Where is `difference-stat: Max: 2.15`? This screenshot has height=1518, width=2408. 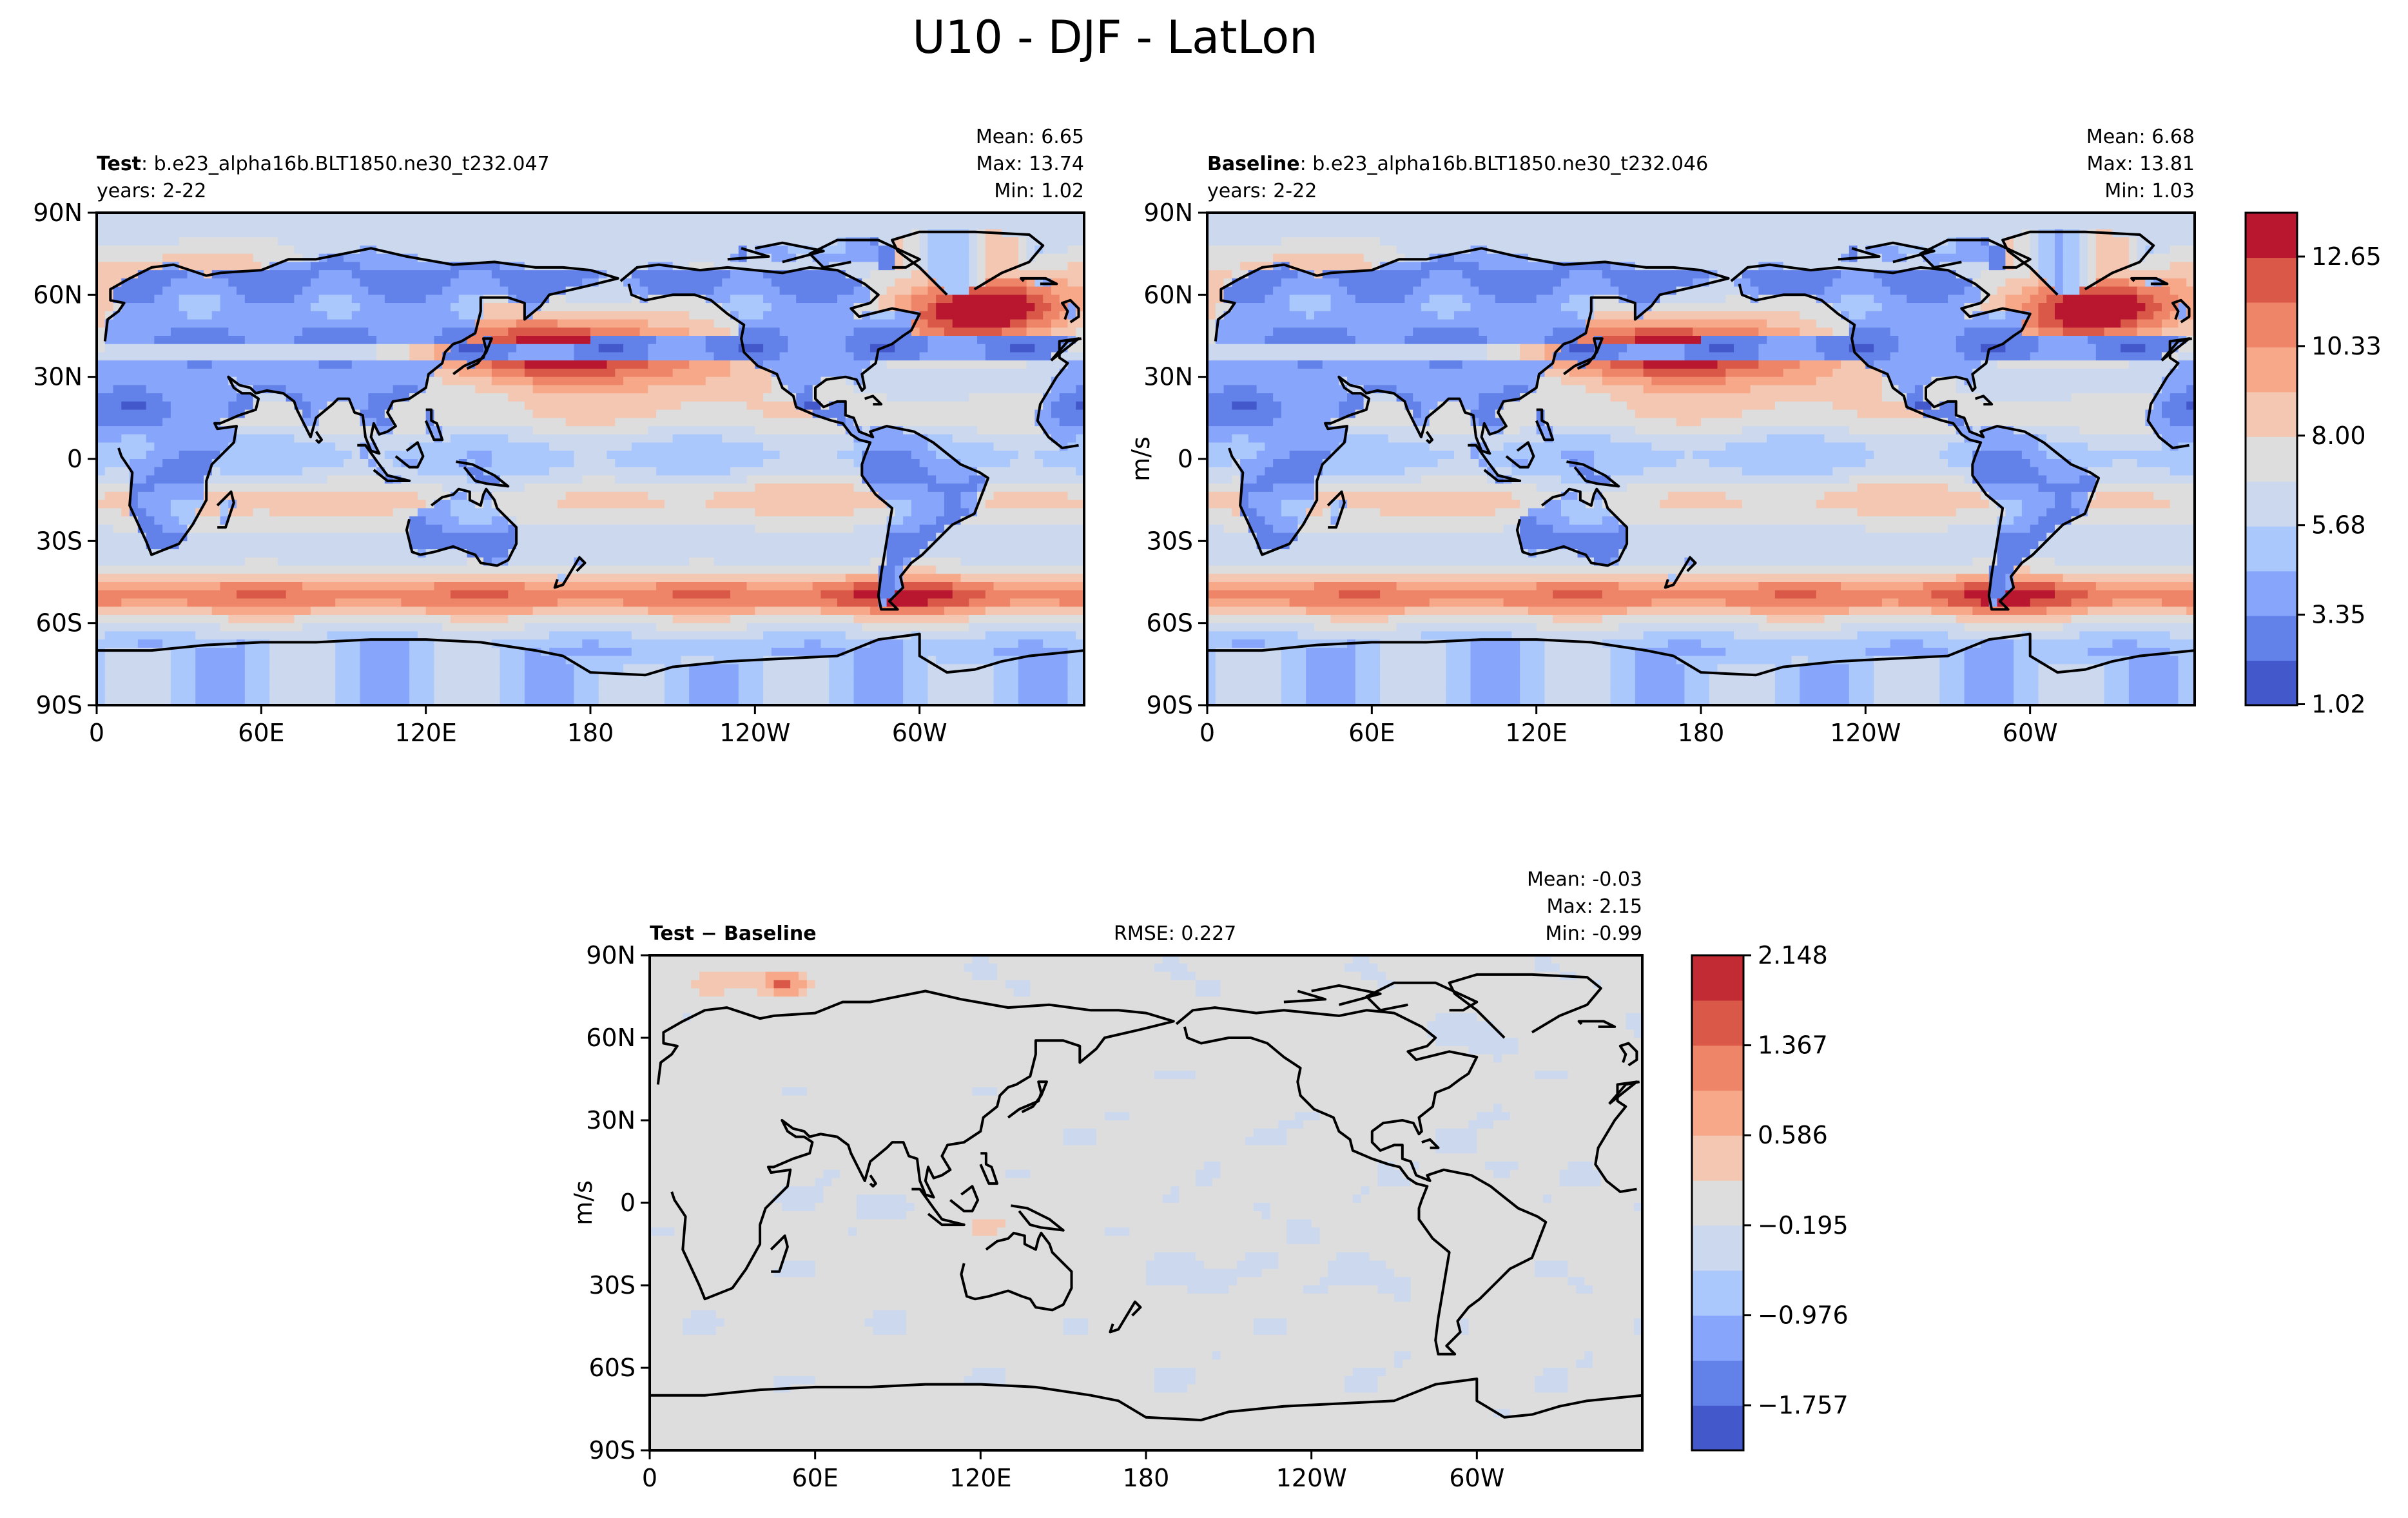 difference-stat: Max: 2.15 is located at coordinates (1594, 906).